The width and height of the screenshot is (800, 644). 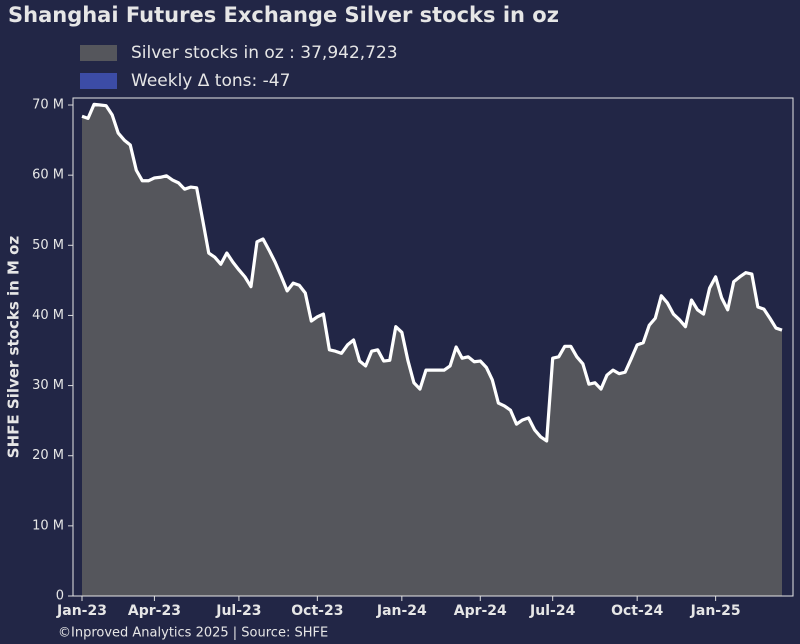 I want to click on x-tick-label: Jan-24, so click(x=401, y=611).